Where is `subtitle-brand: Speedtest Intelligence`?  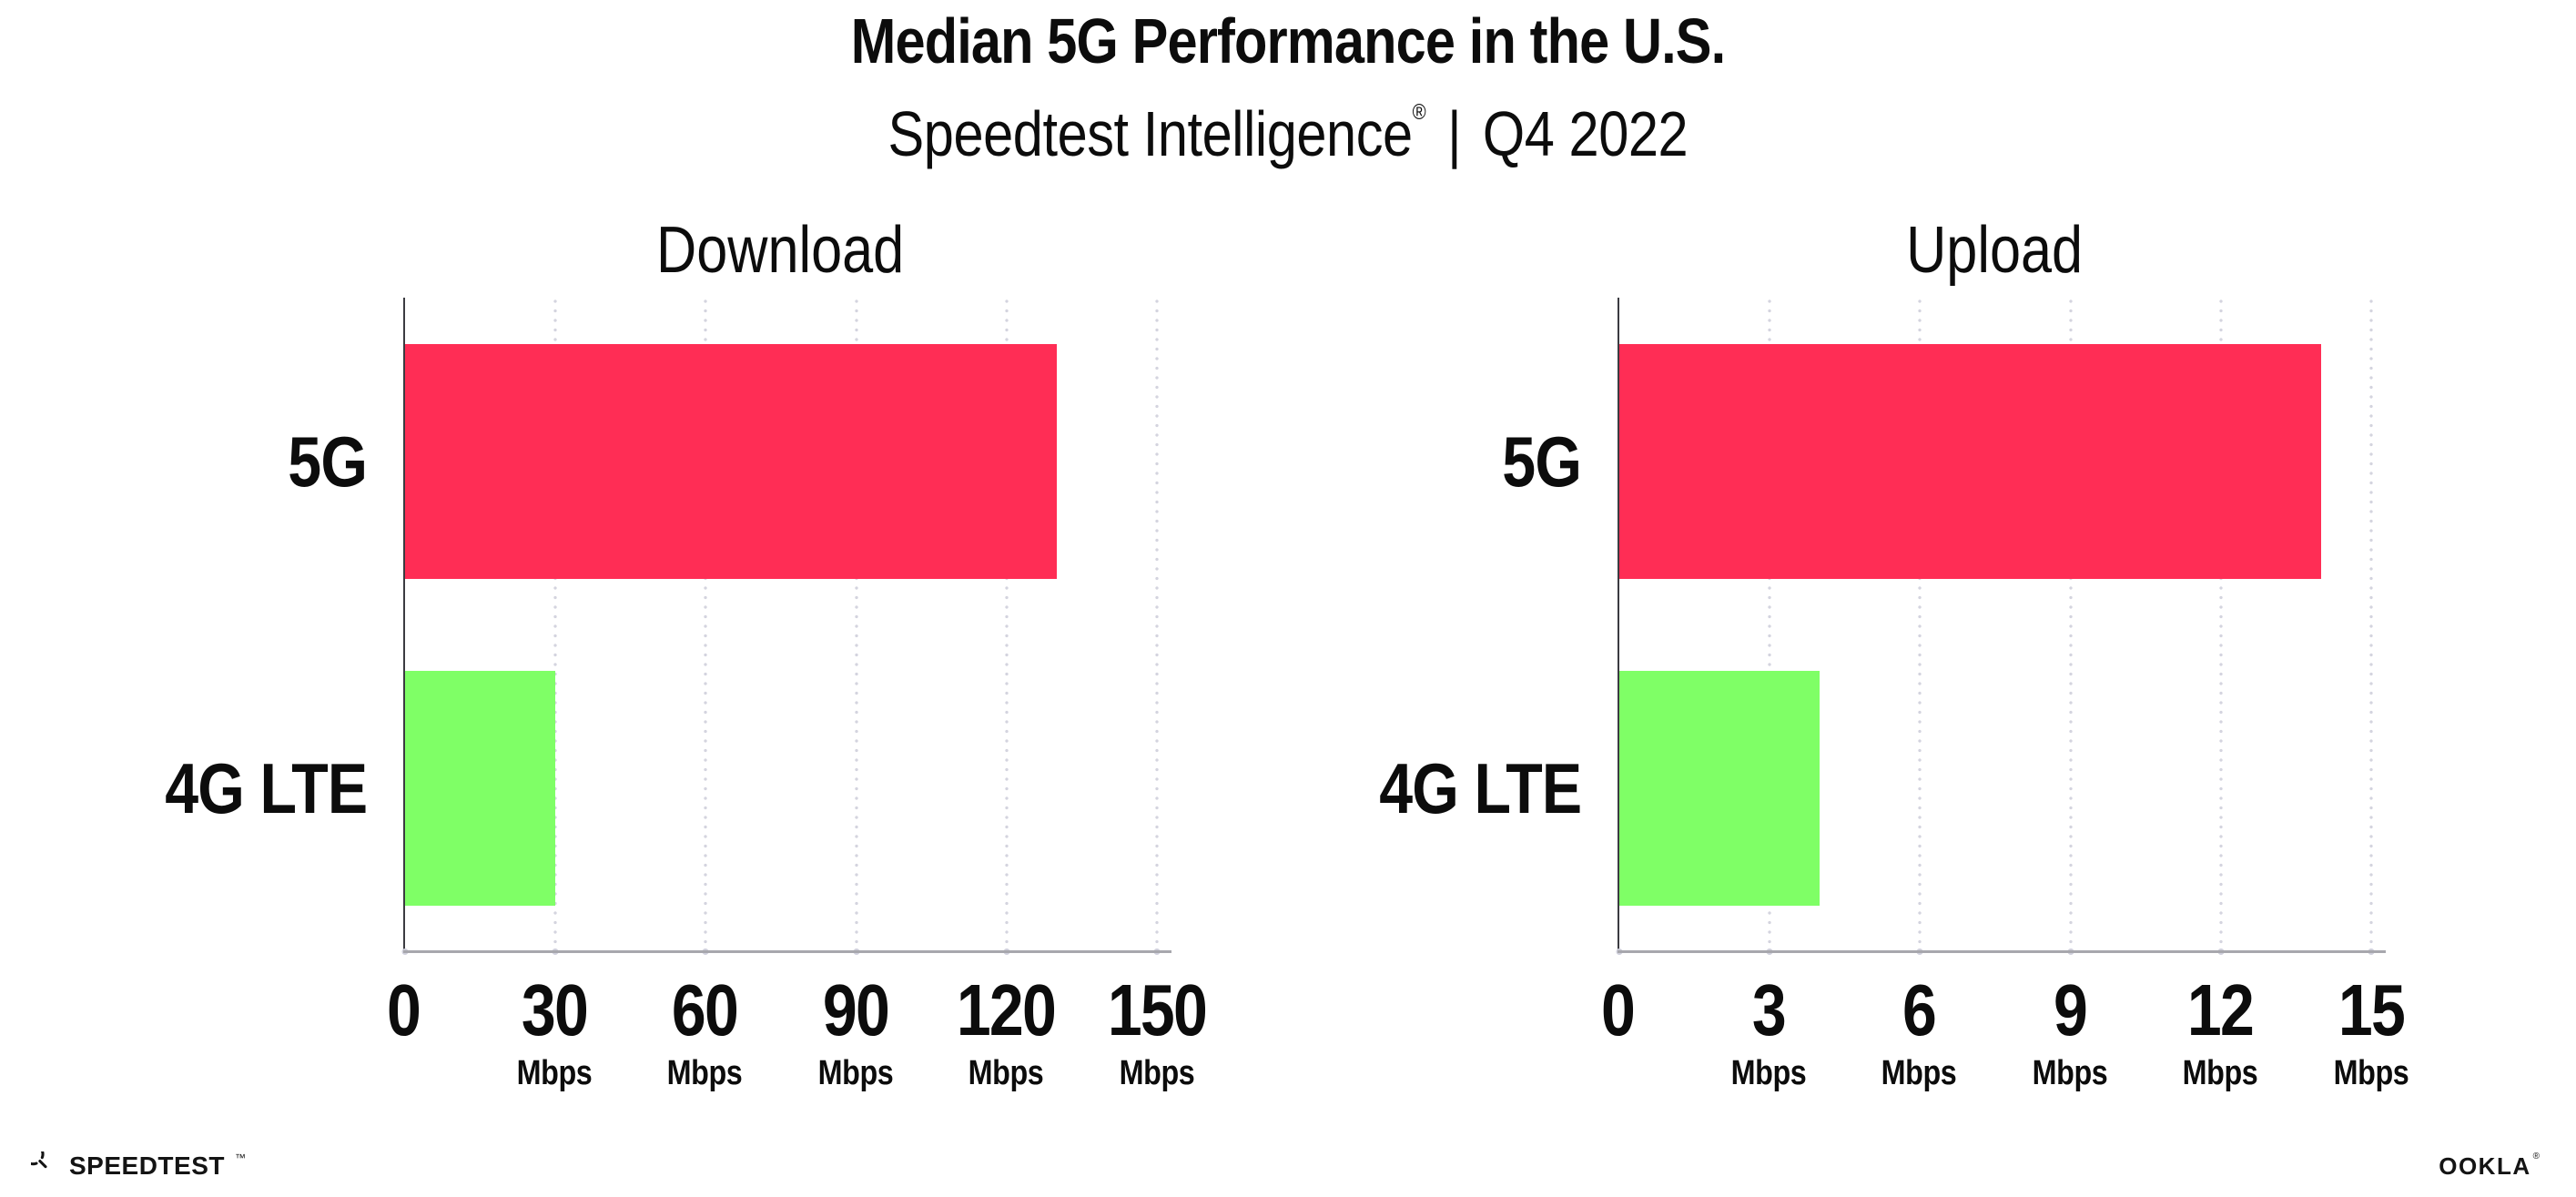 subtitle-brand: Speedtest Intelligence is located at coordinates (1150, 134).